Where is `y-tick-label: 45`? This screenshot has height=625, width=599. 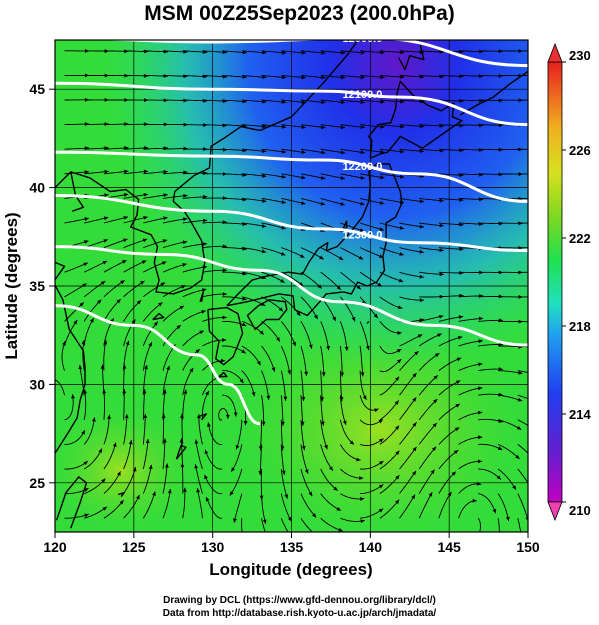 y-tick-label: 45 is located at coordinates (37, 89).